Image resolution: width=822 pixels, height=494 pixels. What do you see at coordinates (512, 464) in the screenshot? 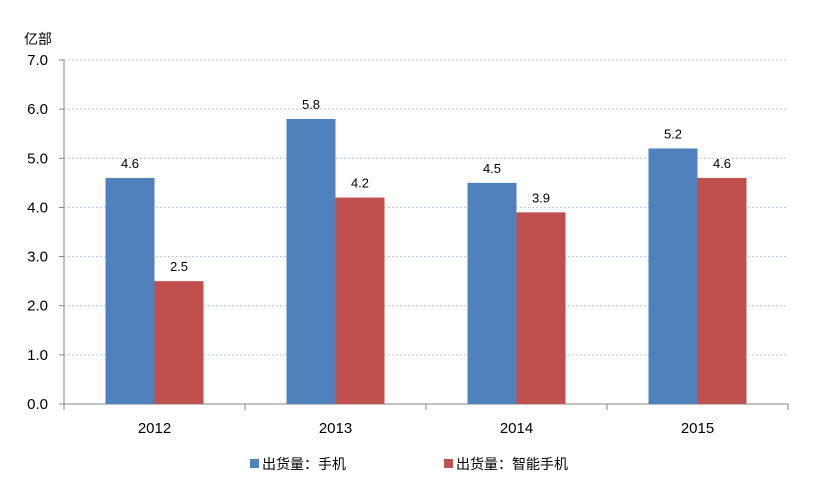
I see `legend-label: 出货量：智能手机` at bounding box center [512, 464].